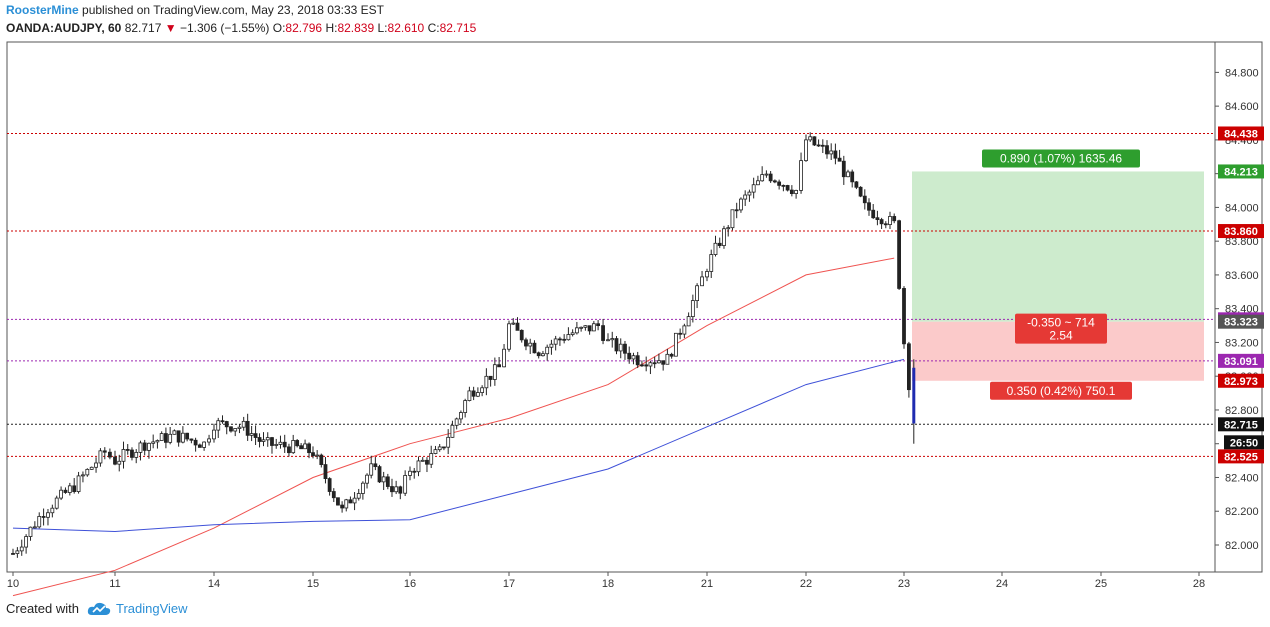 The height and width of the screenshot is (627, 1270). I want to click on profit-label-box, so click(1061, 158).